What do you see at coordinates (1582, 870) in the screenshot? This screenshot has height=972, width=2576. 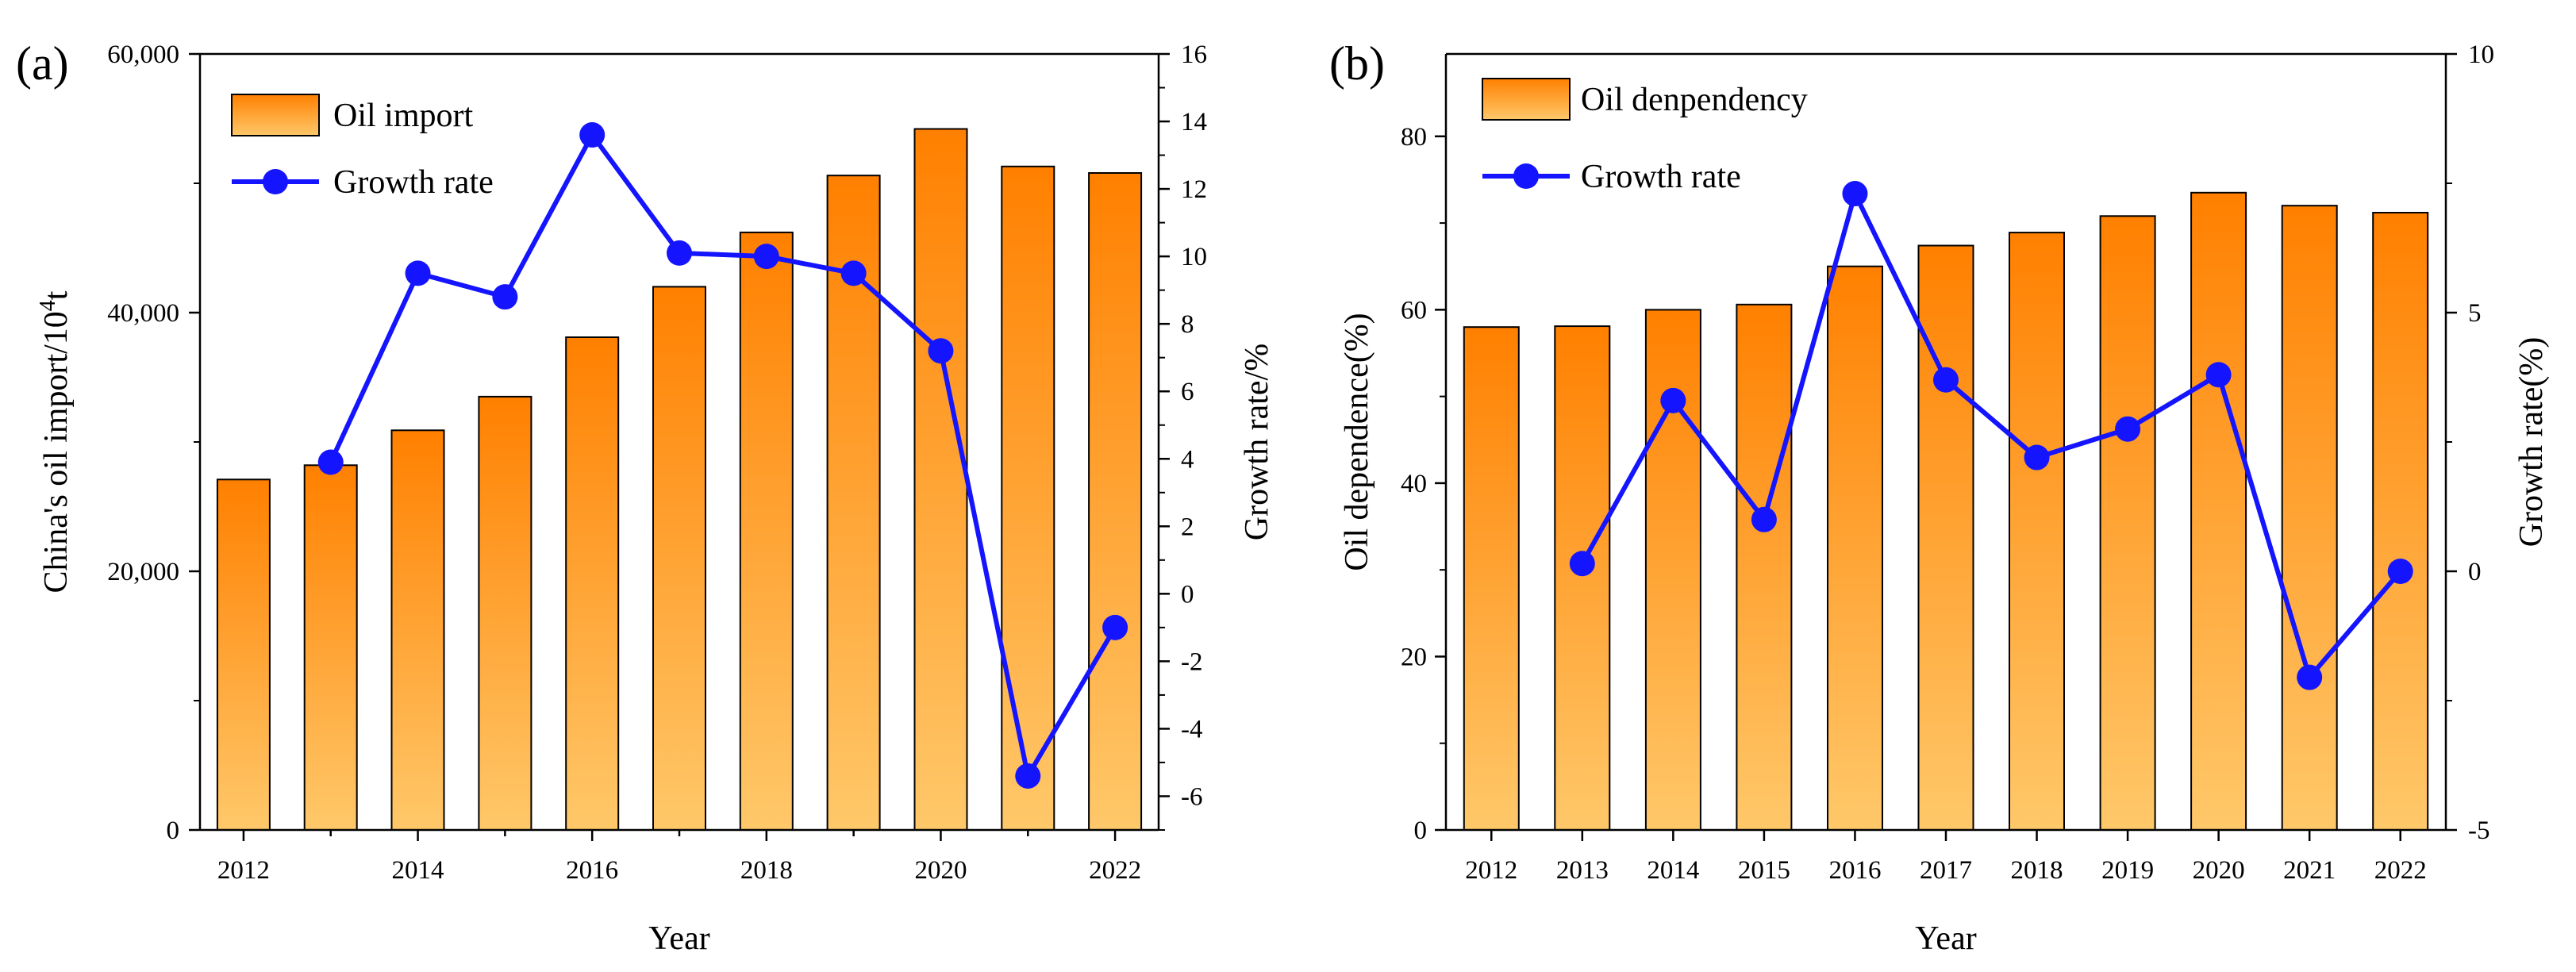 I see `x-tick-label: 2013` at bounding box center [1582, 870].